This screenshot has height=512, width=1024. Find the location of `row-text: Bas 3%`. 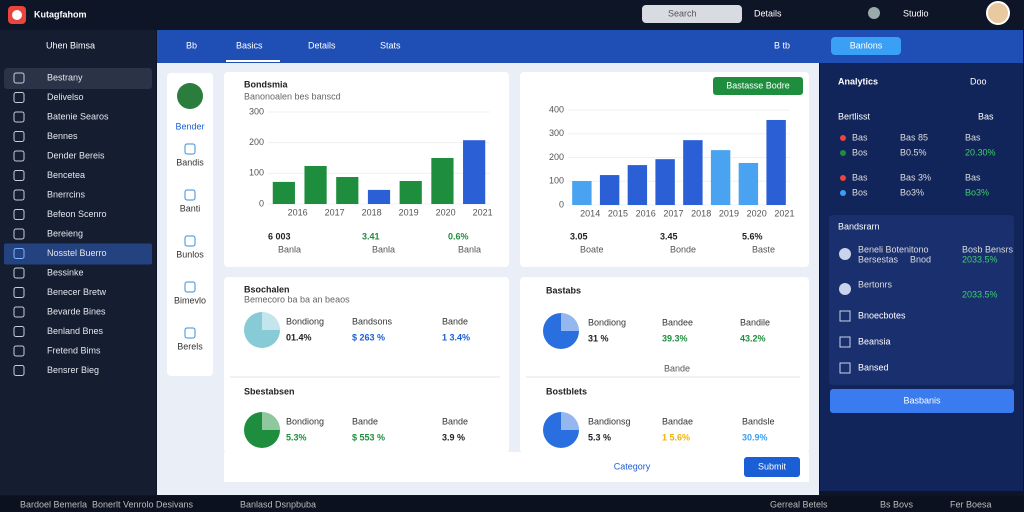

row-text: Bas 3% is located at coordinates (915, 177).